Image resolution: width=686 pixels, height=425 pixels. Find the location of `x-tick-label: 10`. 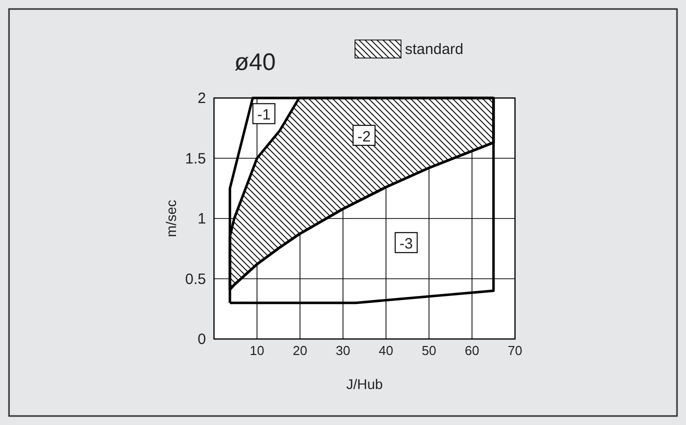

x-tick-label: 10 is located at coordinates (257, 350).